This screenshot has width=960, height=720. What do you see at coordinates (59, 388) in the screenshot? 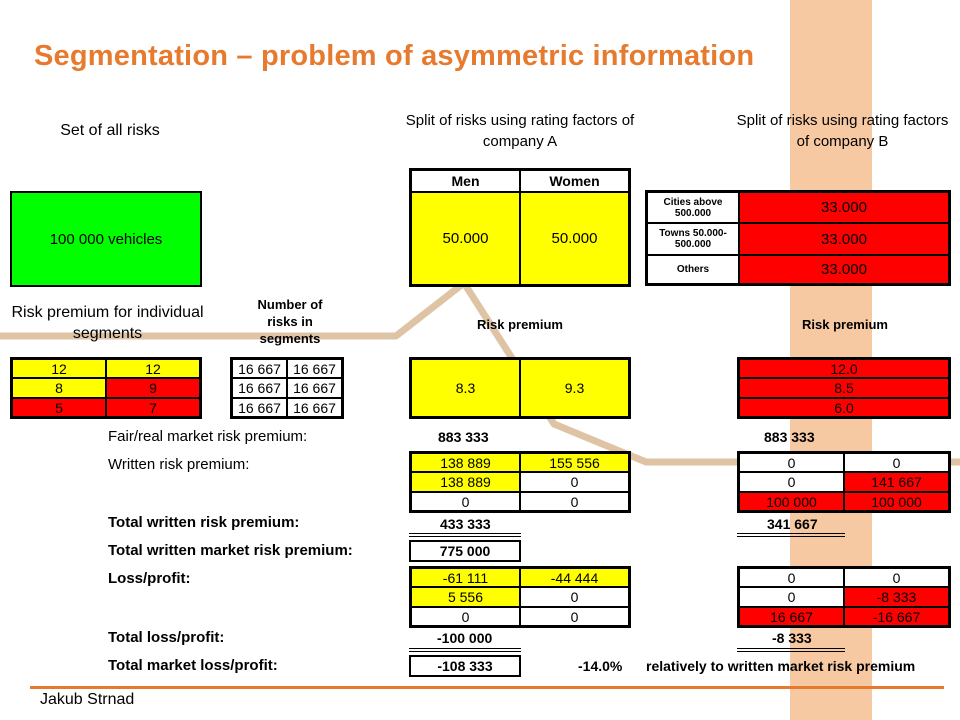
I see `segment-premium-cell: 8` at bounding box center [59, 388].